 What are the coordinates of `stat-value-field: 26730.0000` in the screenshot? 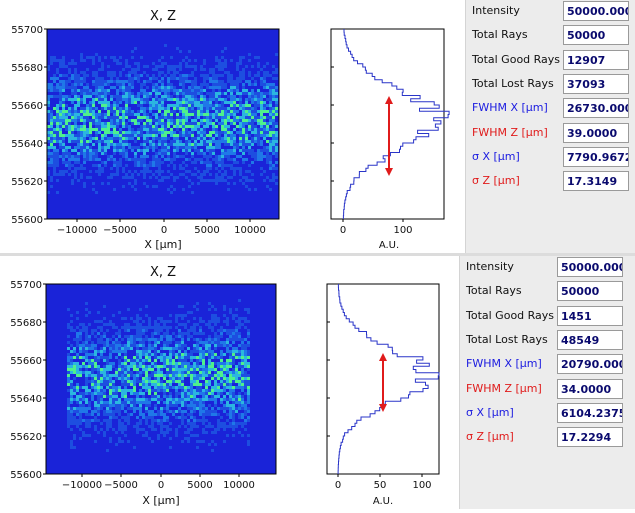 It's located at (596, 108).